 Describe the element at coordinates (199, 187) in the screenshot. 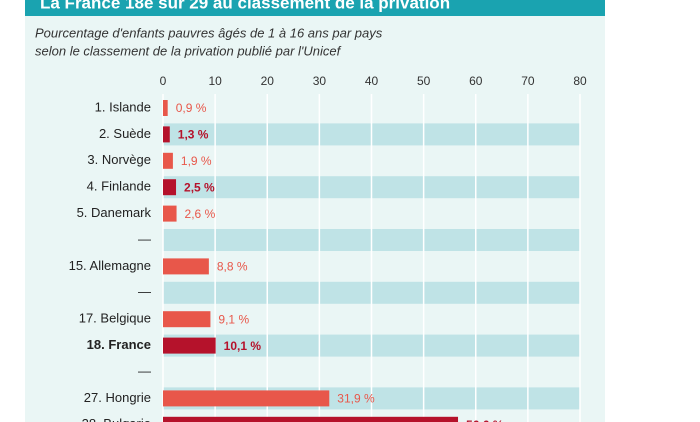

I see `value-label: 2,5 %` at that location.